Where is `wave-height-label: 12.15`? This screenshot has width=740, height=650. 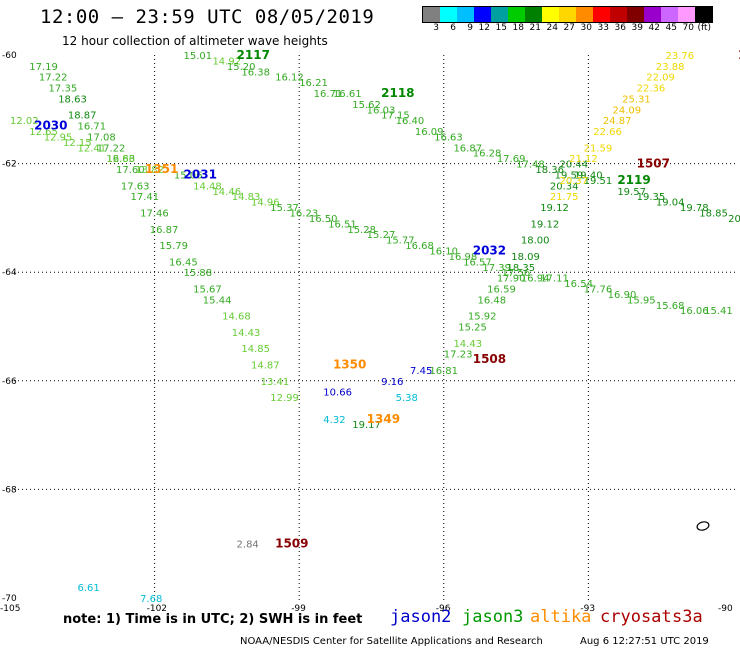 wave-height-label: 12.15 is located at coordinates (77, 143).